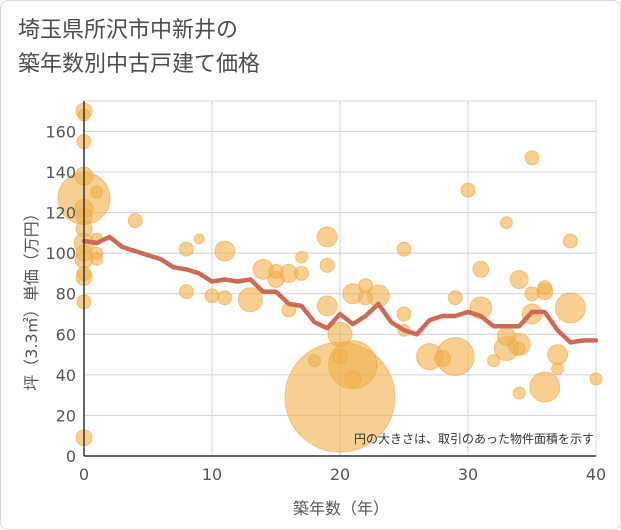 The image size is (621, 530). What do you see at coordinates (66, 334) in the screenshot?
I see `y-tick-label: 60` at bounding box center [66, 334].